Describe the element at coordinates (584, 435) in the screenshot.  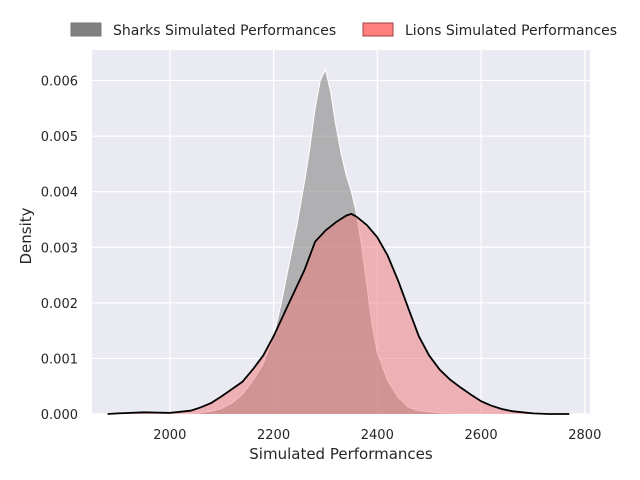
I see `x-tick-label: 2800` at that location.